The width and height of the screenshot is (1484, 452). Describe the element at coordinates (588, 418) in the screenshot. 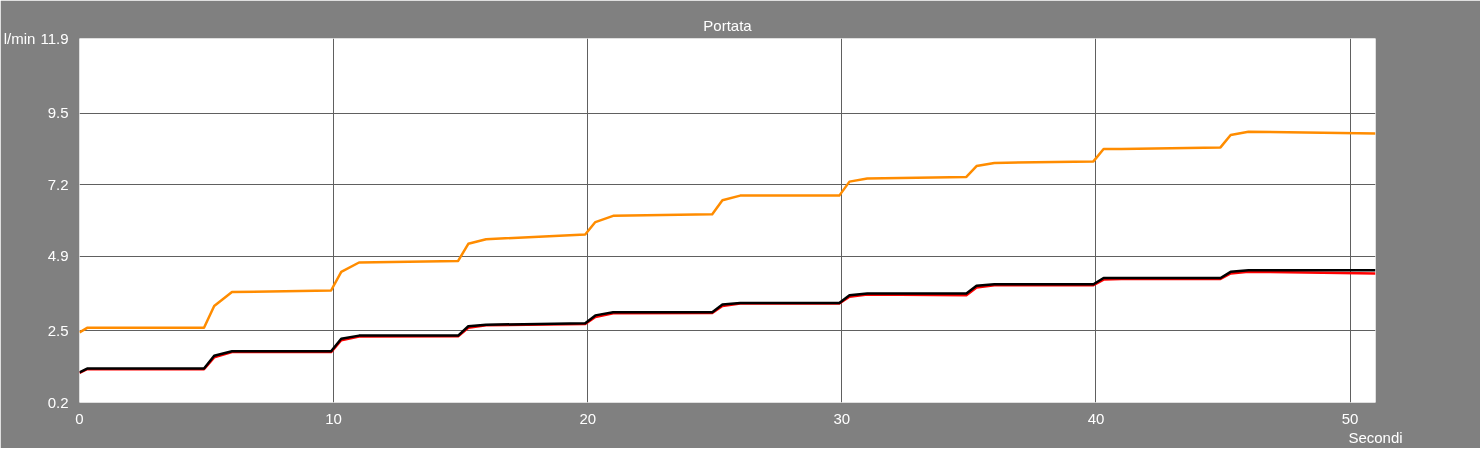

I see `x-tick-label: 20` at that location.